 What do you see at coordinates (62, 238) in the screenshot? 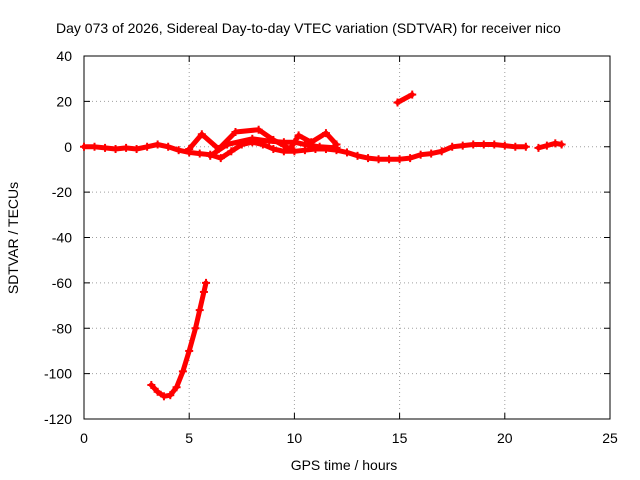
I see `y-tick-label: -40` at bounding box center [62, 238].